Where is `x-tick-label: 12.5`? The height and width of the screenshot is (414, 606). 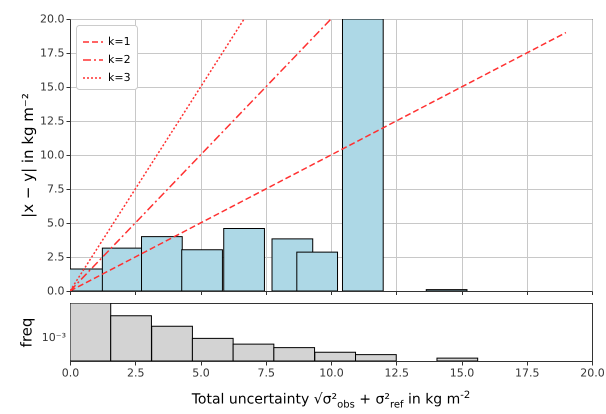 x-tick-label: 12.5 is located at coordinates (396, 373).